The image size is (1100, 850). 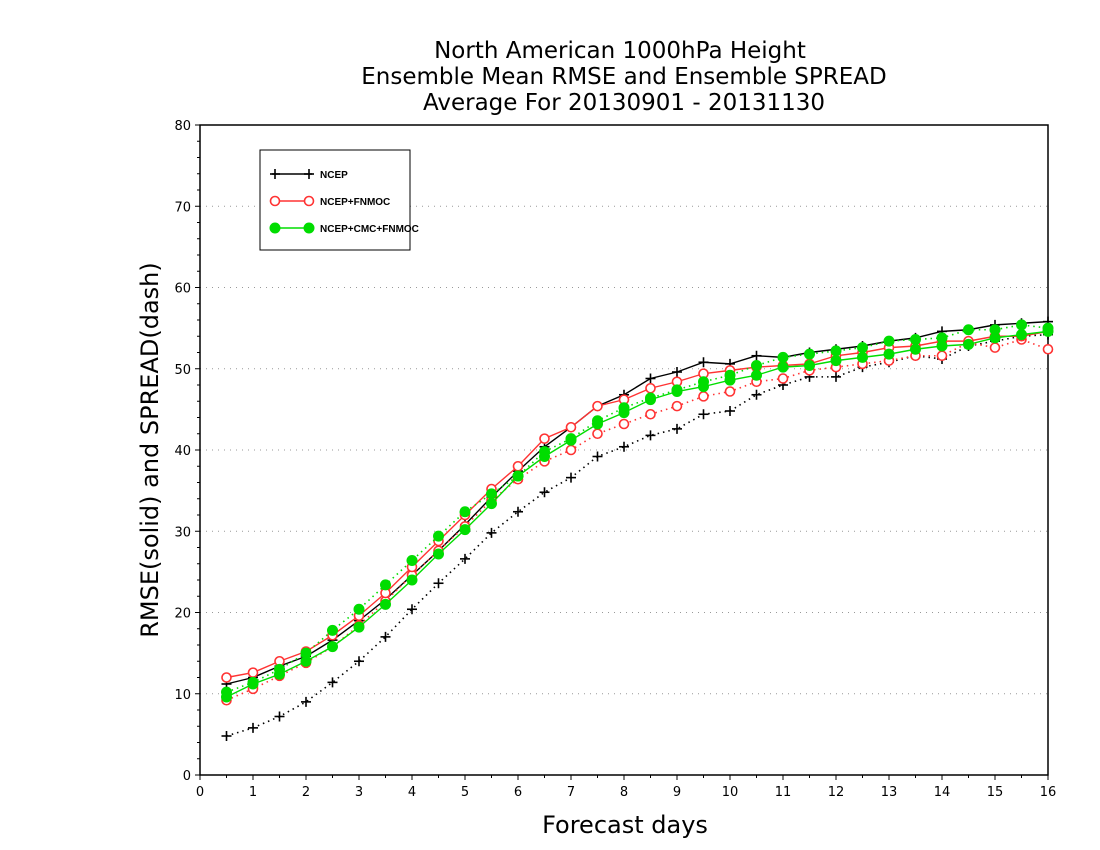 I want to click on x-tick-label-1: 1, so click(x=253, y=792).